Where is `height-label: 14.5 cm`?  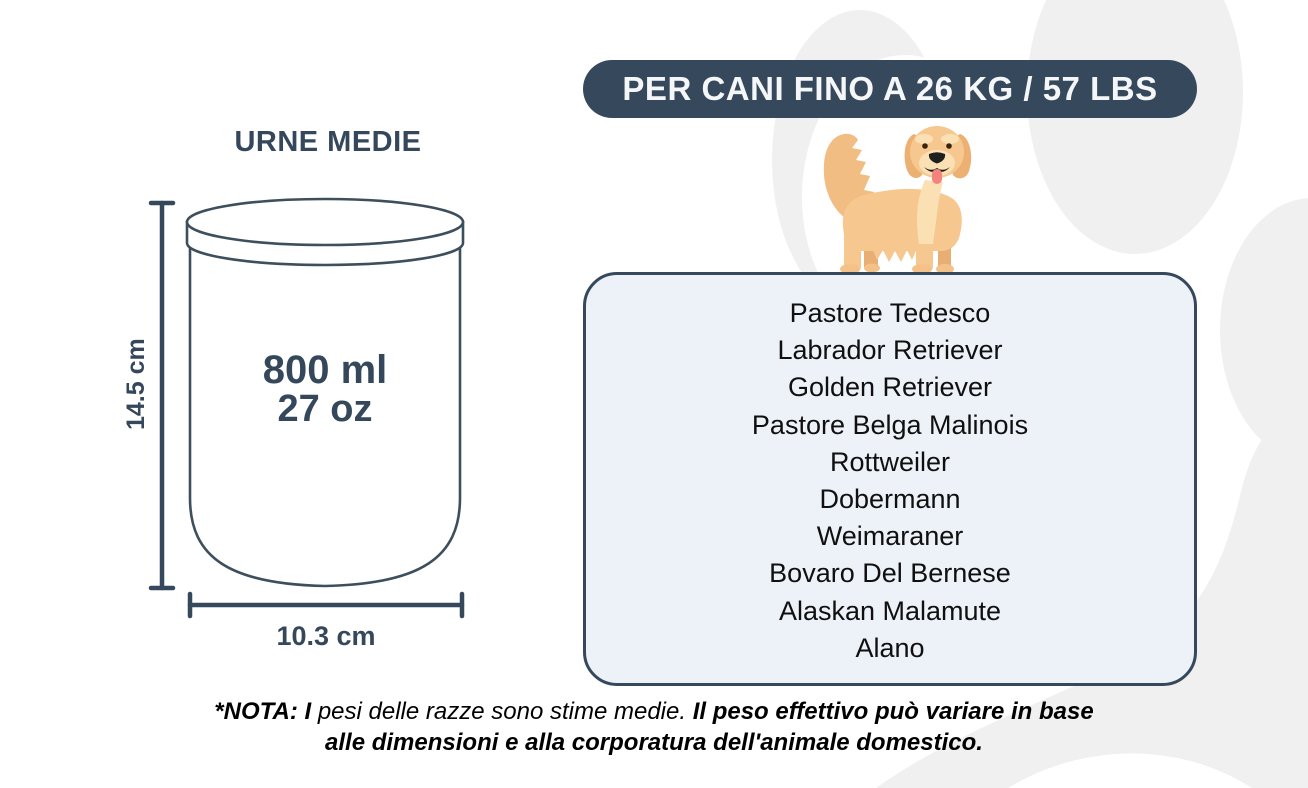 height-label: 14.5 cm is located at coordinates (136, 384).